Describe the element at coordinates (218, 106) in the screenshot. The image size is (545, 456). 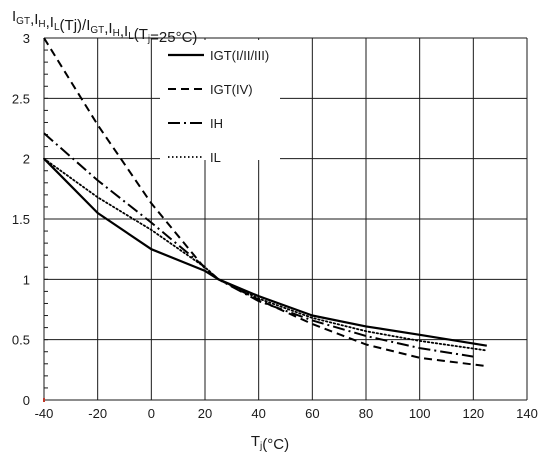
I see `legend: IGT(I/II/III) IGT(IV) IH IL` at that location.